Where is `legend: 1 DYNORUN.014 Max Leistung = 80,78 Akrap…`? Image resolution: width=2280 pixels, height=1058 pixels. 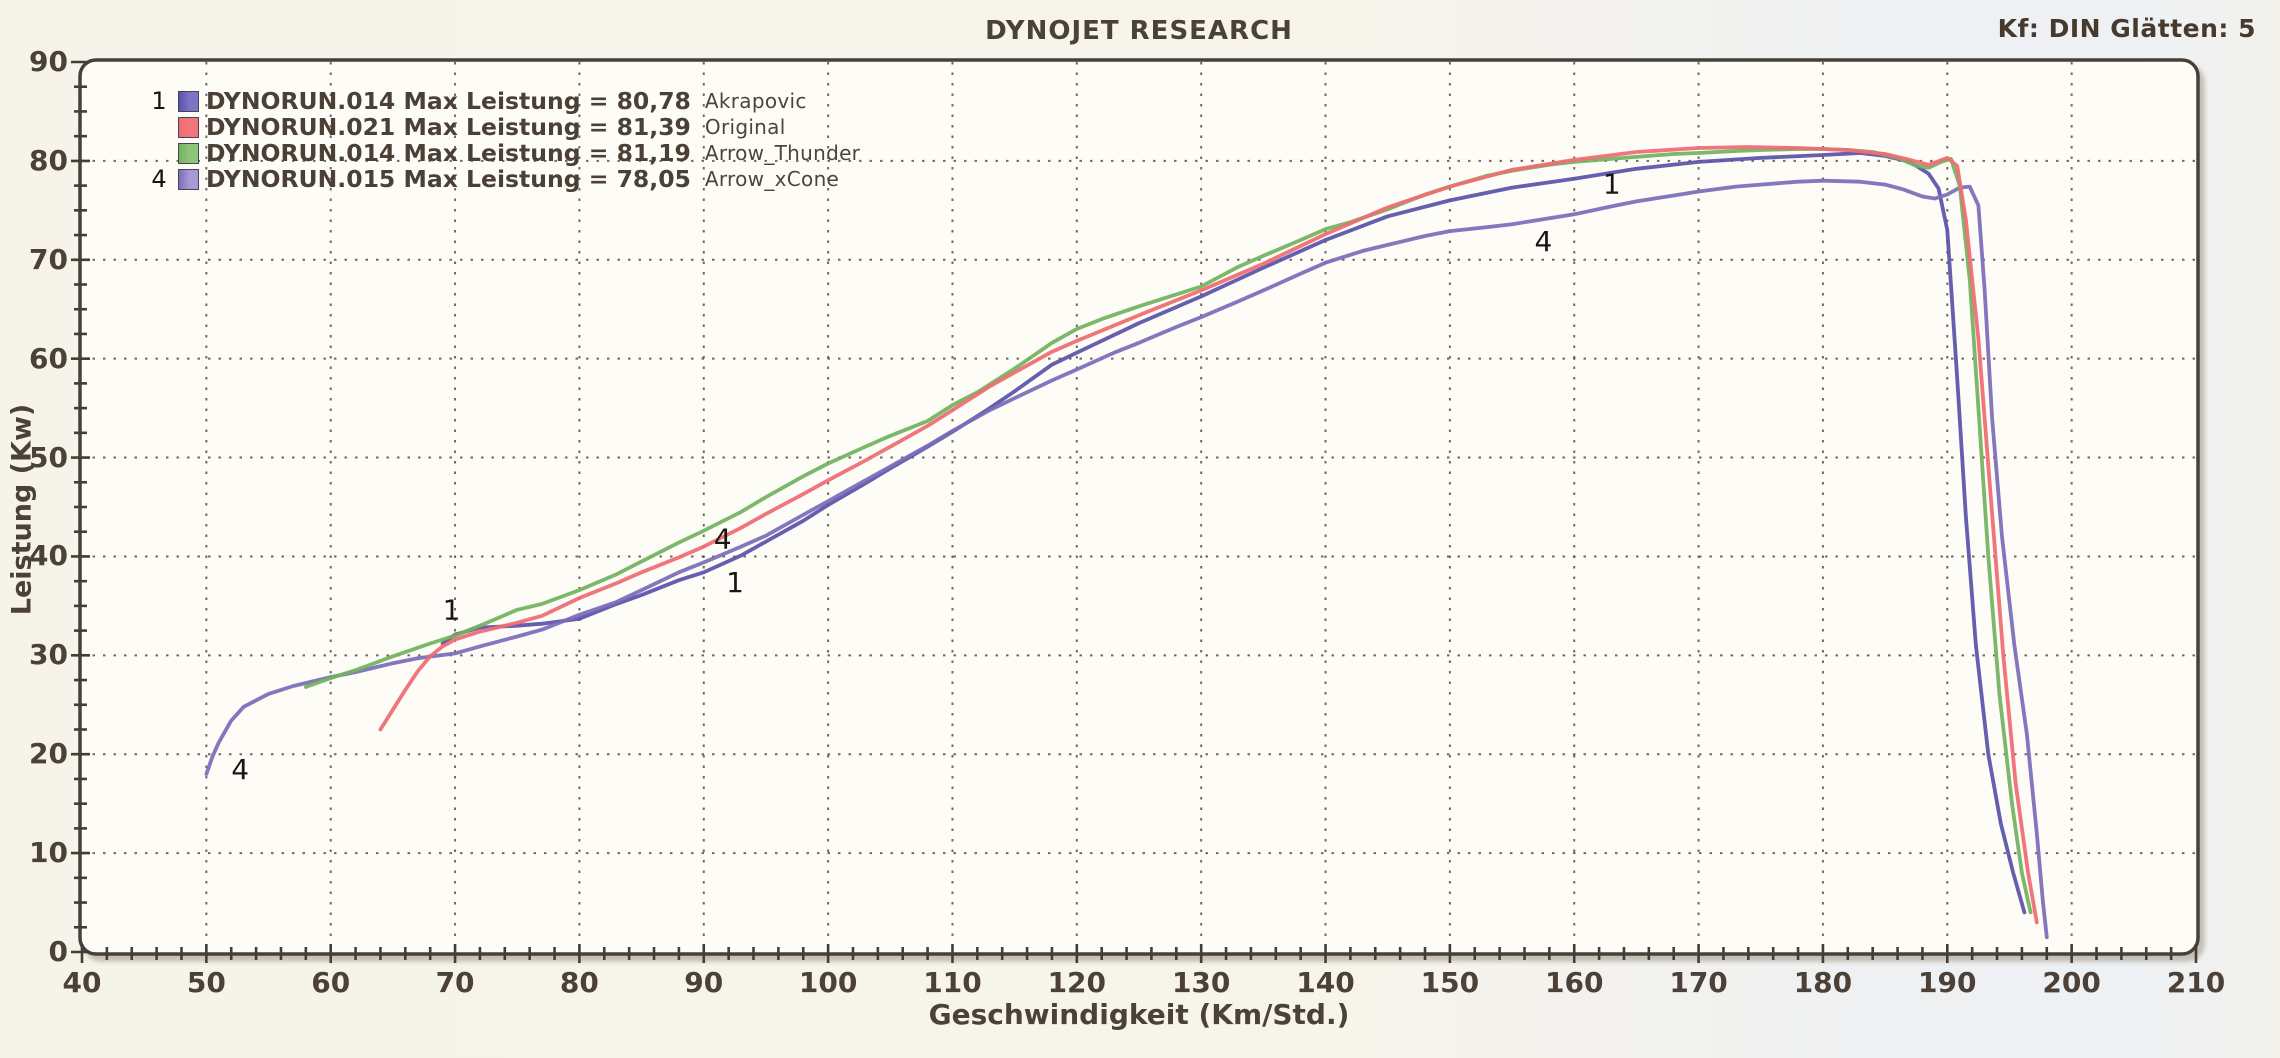
legend: 1 DYNORUN.014 Max Leistung = 80,78 Akrap… is located at coordinates (500, 140).